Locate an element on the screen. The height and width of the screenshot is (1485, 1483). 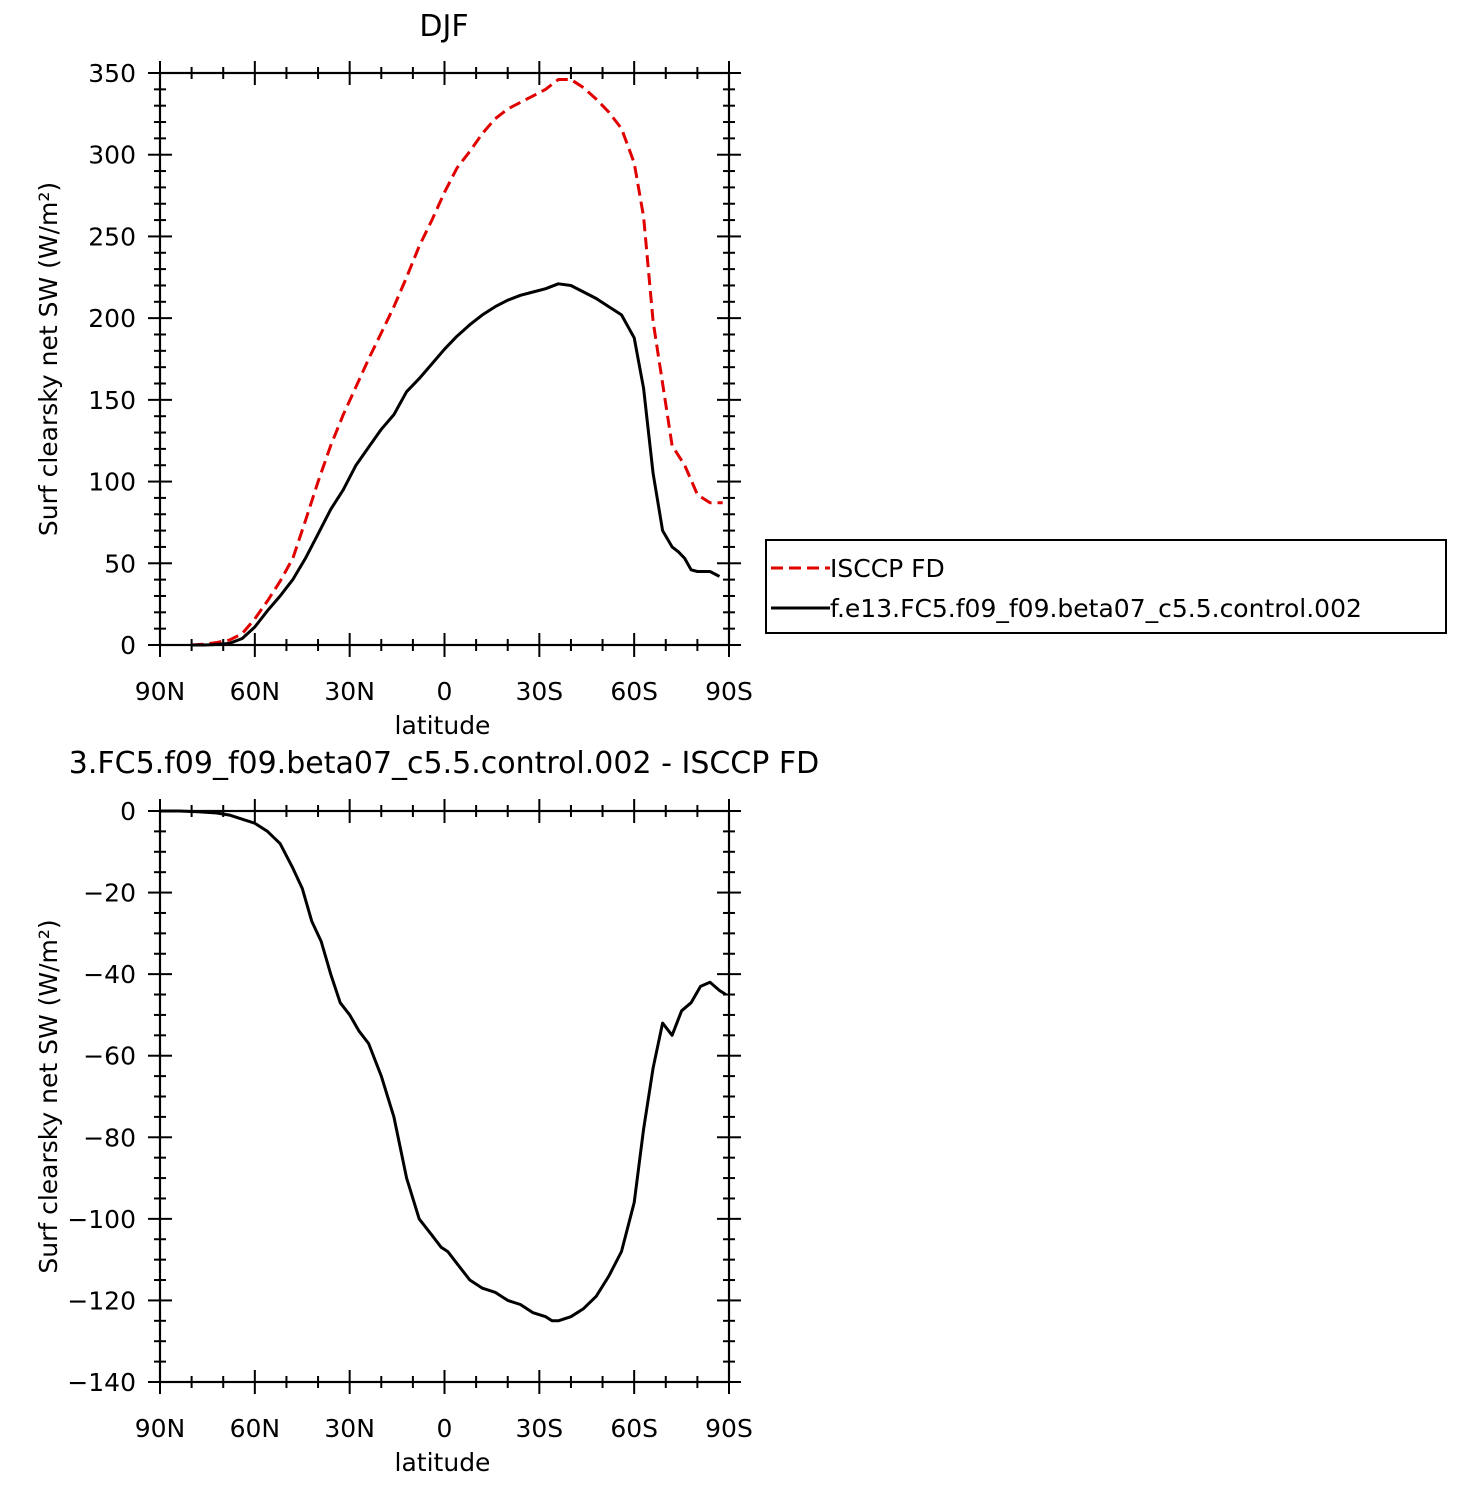
y-tick-label: −80 is located at coordinates (109, 1137).